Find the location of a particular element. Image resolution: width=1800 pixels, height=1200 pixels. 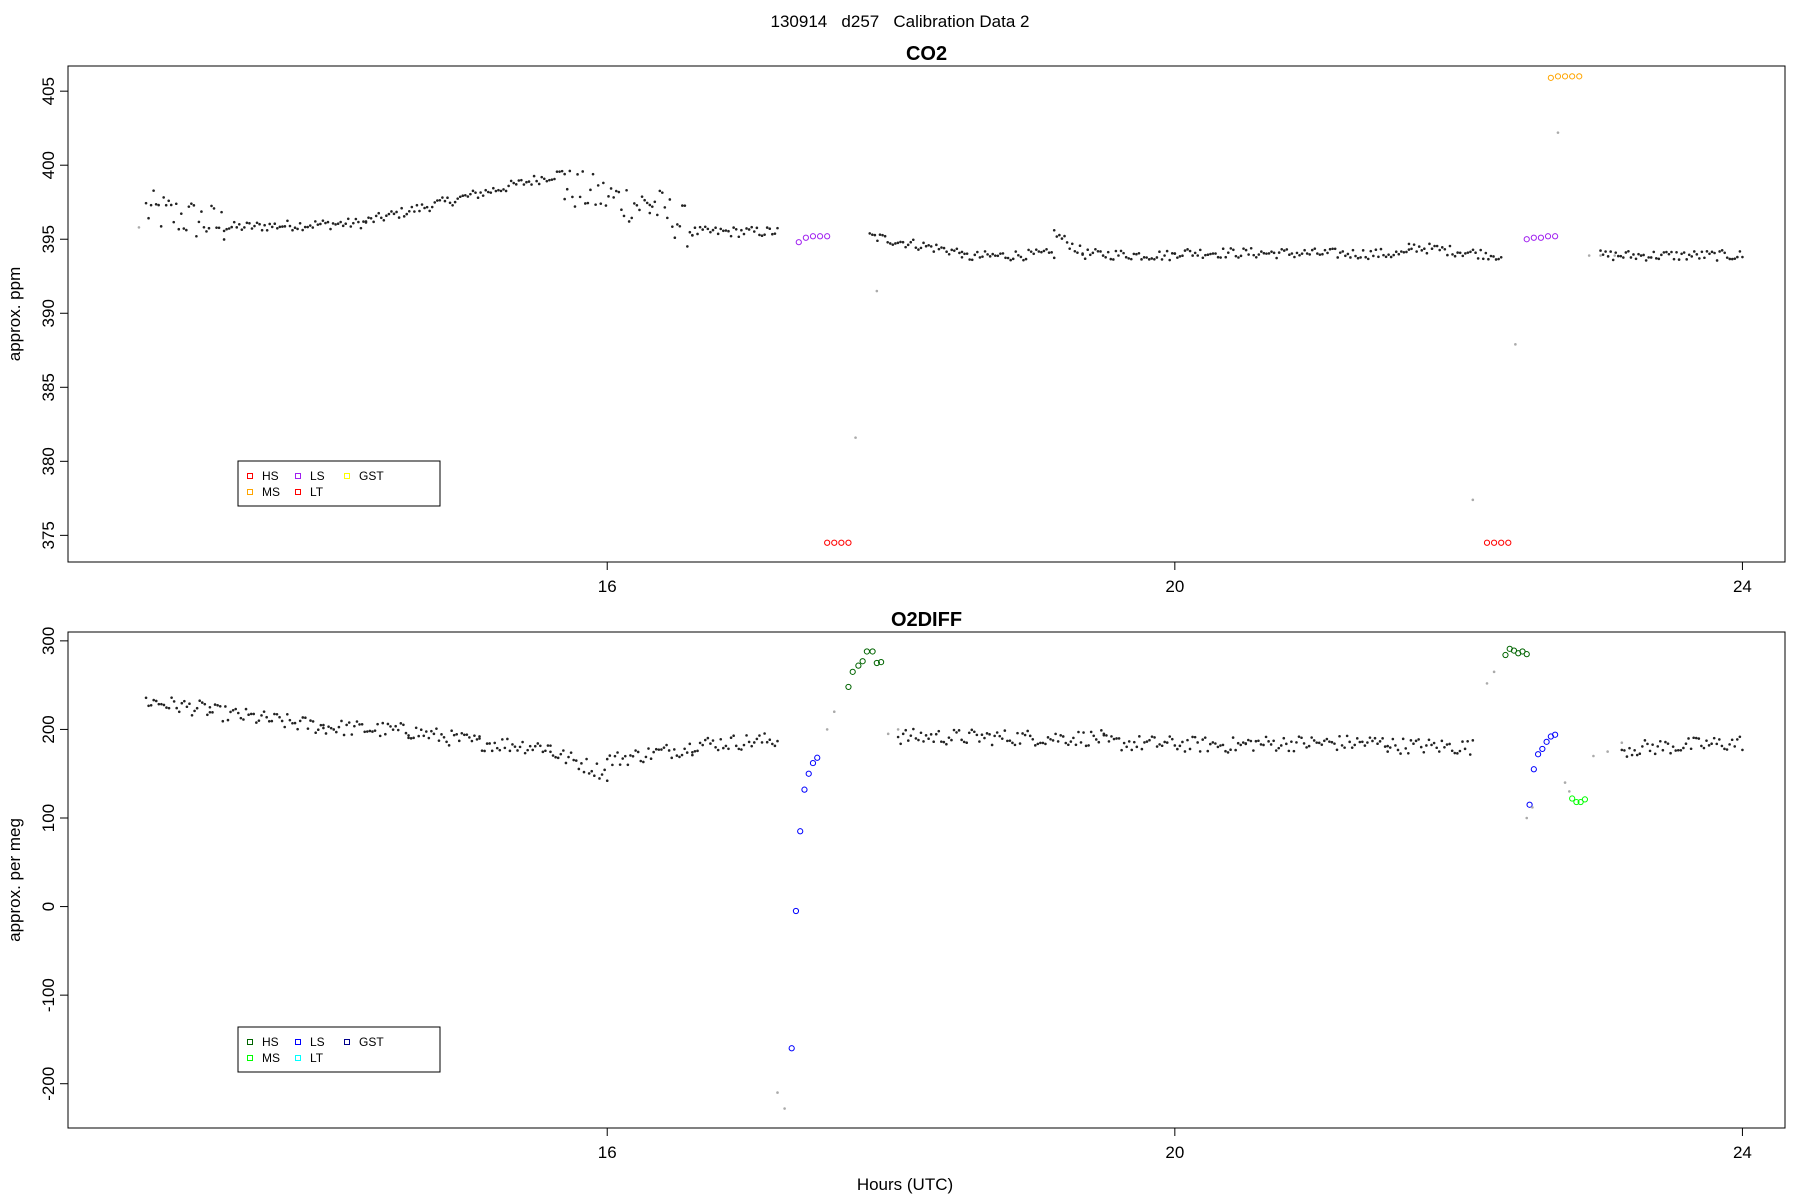

y-tick-label: 300 is located at coordinates (48, 641).